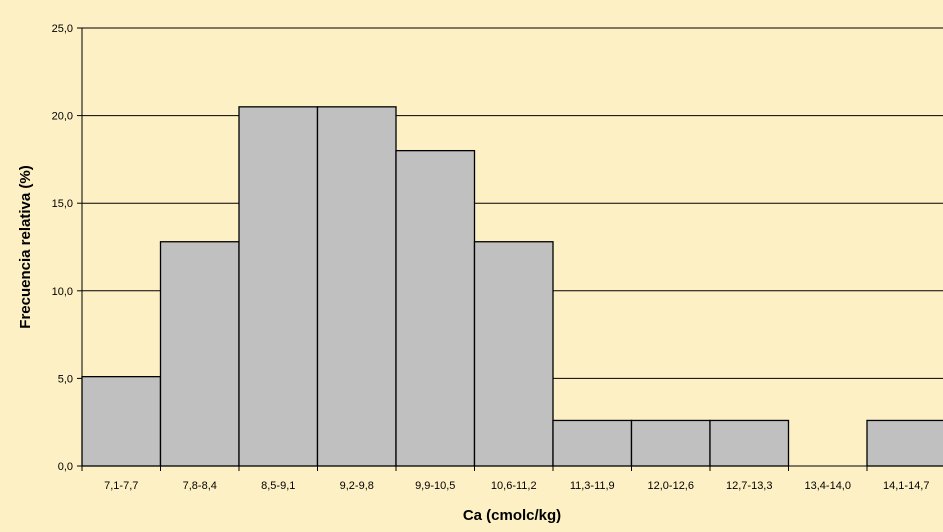 This screenshot has width=943, height=532. Describe the element at coordinates (828, 486) in the screenshot. I see `x-tick-label: 13,4-14,0` at that location.